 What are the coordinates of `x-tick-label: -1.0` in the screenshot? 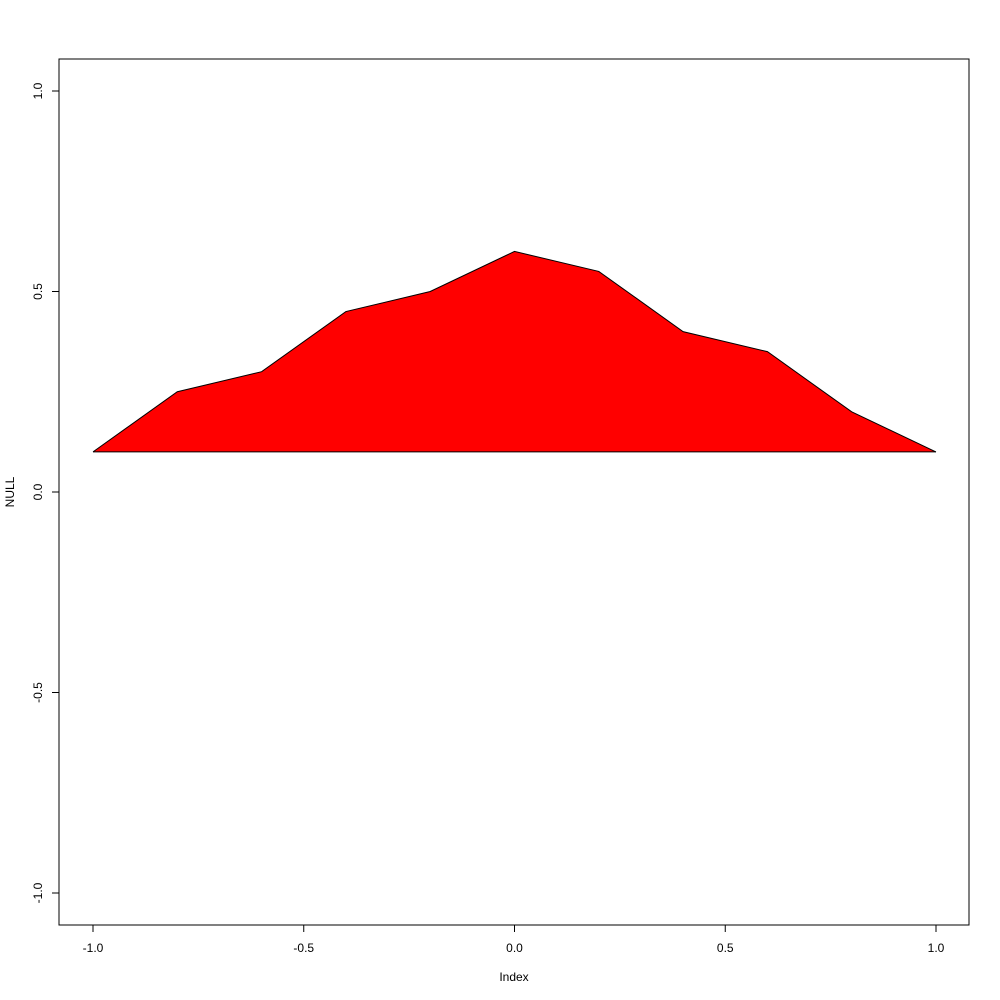 It's located at (93, 948).